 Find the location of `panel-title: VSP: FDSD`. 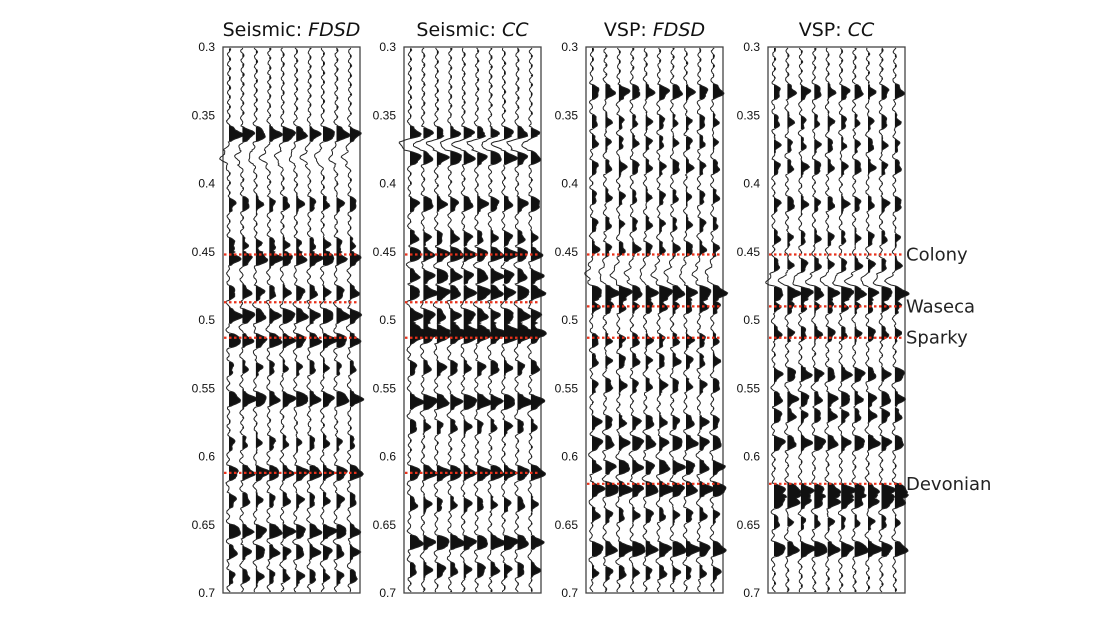

panel-title: VSP: FDSD is located at coordinates (654, 30).